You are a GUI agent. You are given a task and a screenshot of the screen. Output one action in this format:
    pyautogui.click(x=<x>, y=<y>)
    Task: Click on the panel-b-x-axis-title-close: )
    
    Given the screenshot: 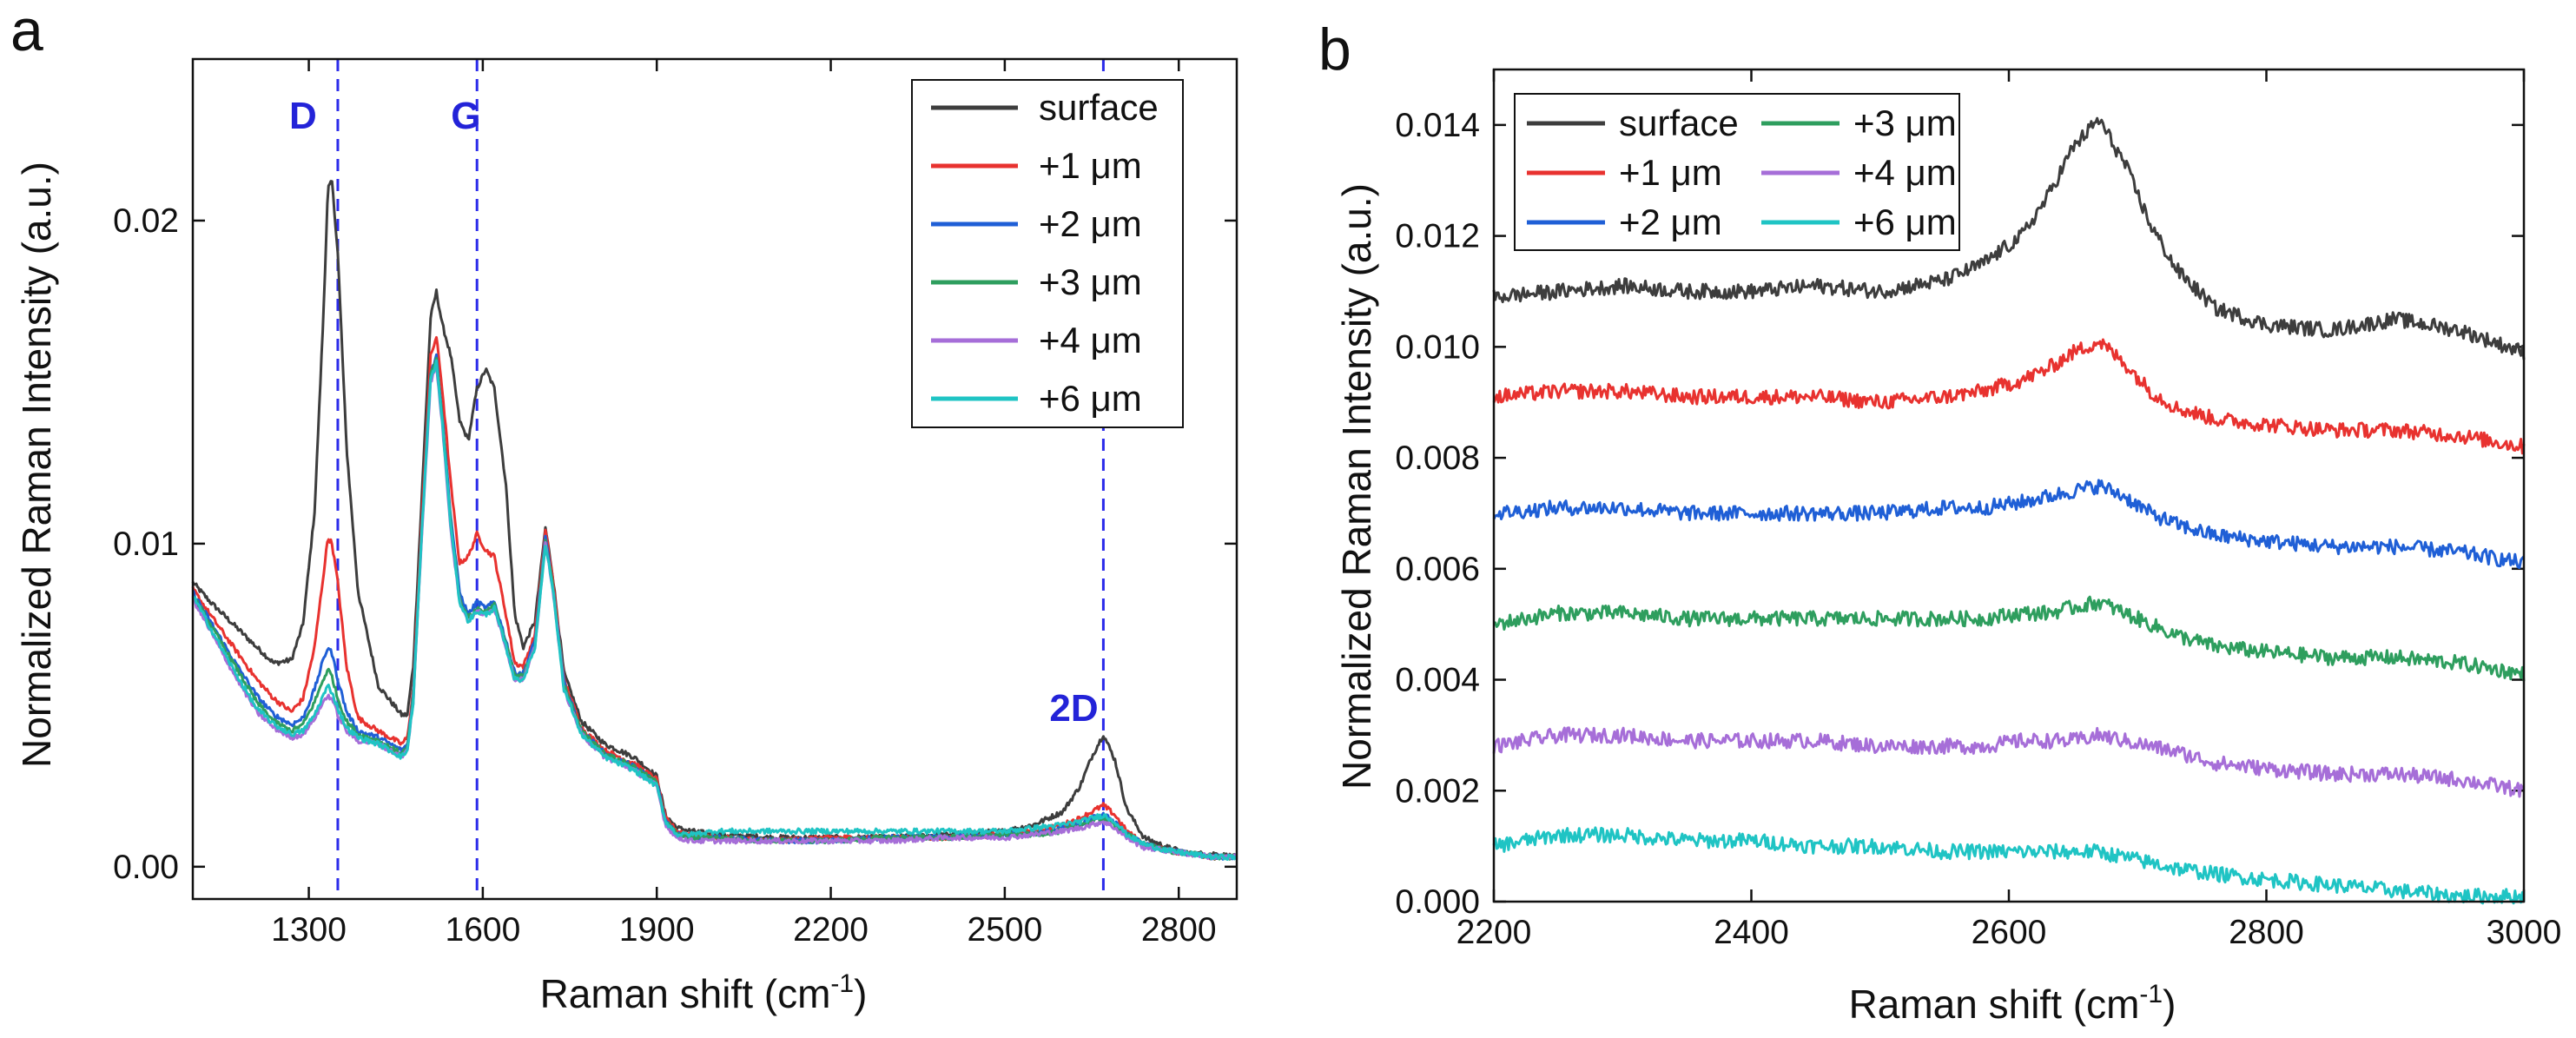 What is the action you would take?
    pyautogui.click(x=2169, y=1004)
    